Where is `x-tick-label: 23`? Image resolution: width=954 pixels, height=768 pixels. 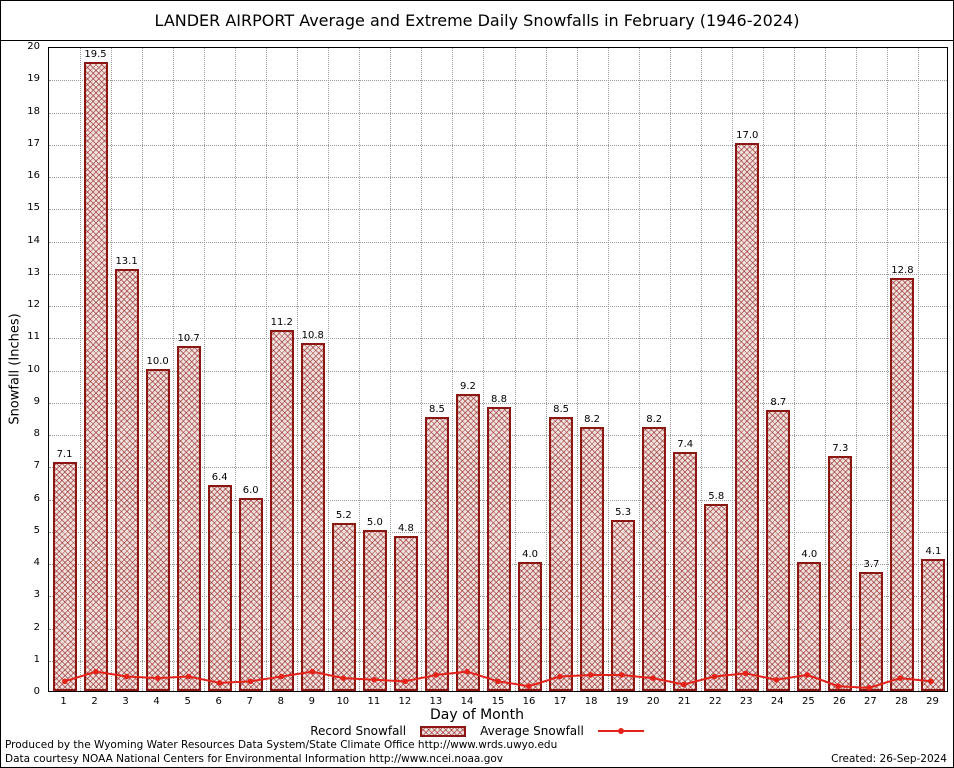
x-tick-label: 23 is located at coordinates (746, 701).